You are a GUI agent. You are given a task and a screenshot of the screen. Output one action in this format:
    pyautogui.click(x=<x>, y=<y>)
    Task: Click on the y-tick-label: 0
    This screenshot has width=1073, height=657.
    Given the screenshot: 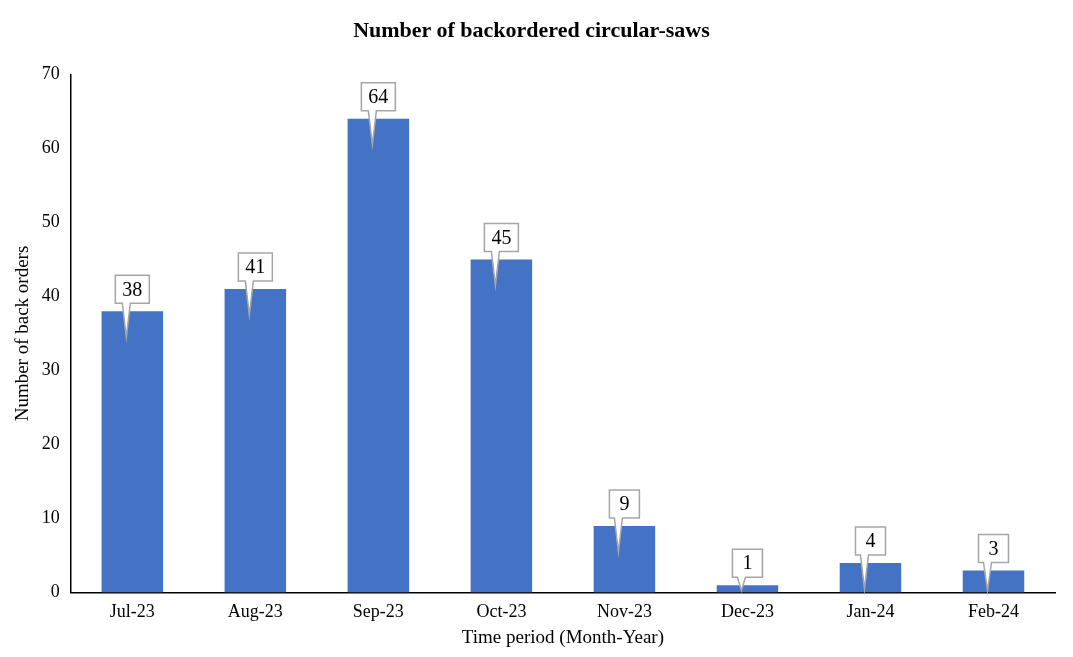 What is the action you would take?
    pyautogui.click(x=55, y=591)
    